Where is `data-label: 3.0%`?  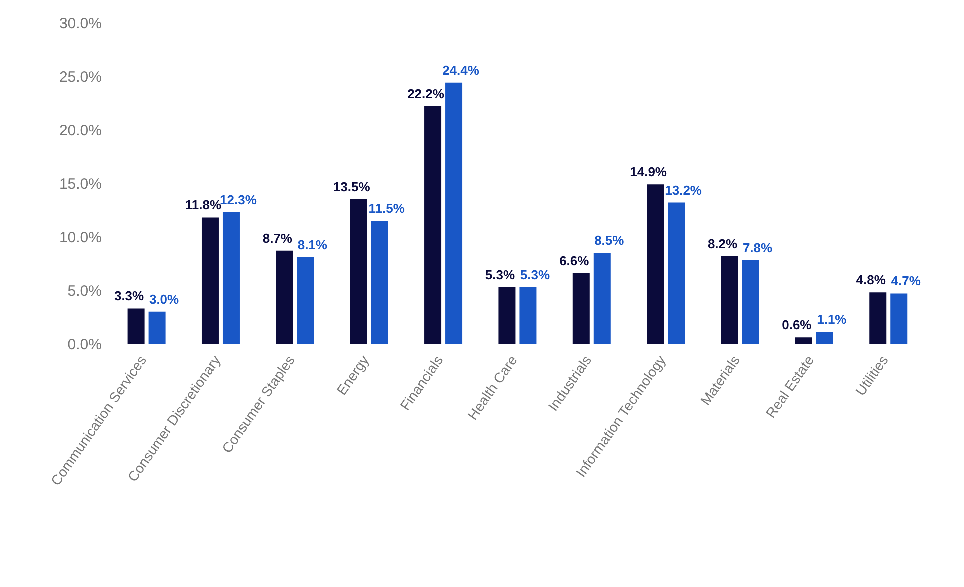
data-label: 3.0% is located at coordinates (164, 299).